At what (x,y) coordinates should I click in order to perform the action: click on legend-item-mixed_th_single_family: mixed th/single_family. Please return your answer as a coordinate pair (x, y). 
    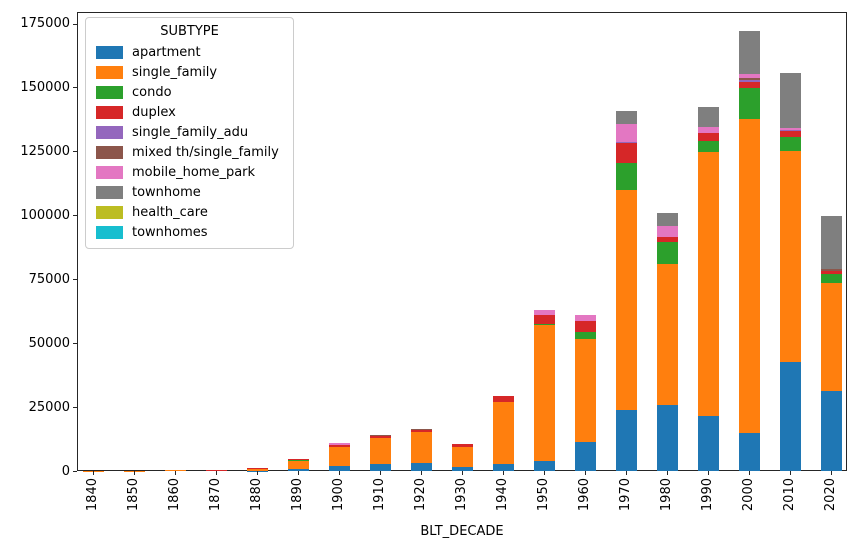
    Looking at the image, I should click on (189, 152).